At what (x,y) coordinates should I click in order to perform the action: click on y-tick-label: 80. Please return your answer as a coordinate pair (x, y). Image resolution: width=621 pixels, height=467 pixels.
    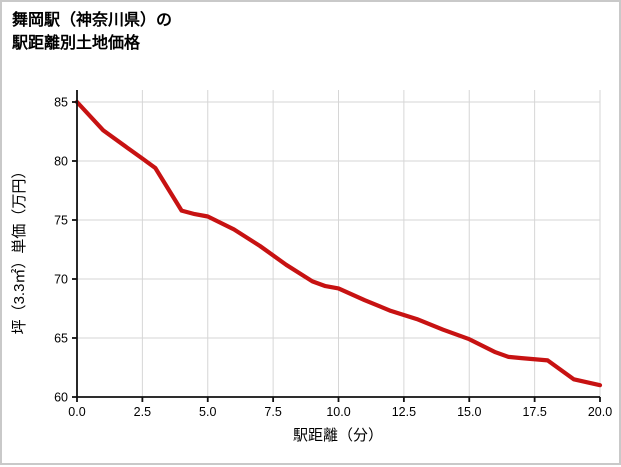
    Looking at the image, I should click on (61, 162).